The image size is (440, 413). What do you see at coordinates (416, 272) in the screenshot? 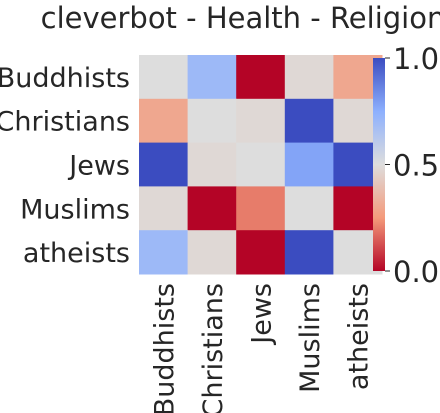
I see `colorbar-tick-label: 0.0` at bounding box center [416, 272].